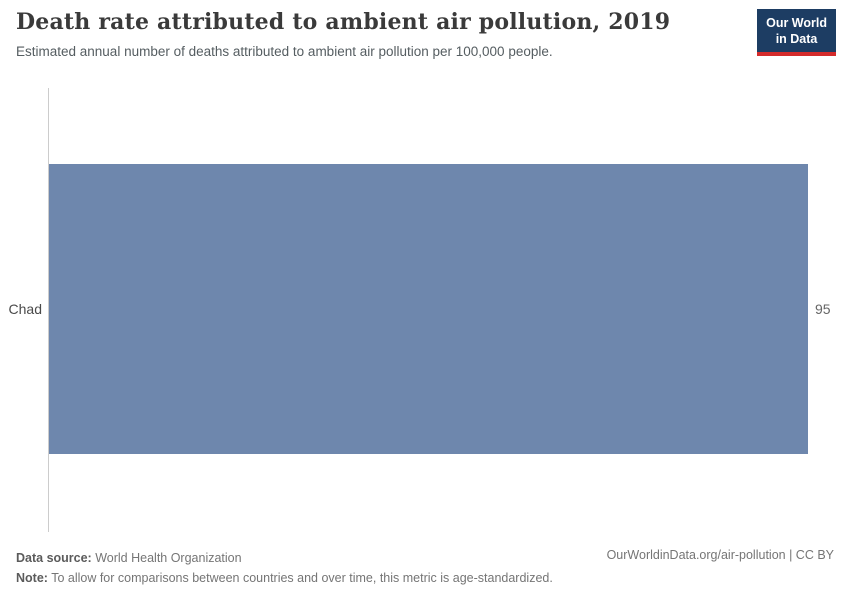 The image size is (850, 600). Describe the element at coordinates (720, 555) in the screenshot. I see `owid-license-link: OurWorldinData.org/air-pollution | CC BY` at that location.